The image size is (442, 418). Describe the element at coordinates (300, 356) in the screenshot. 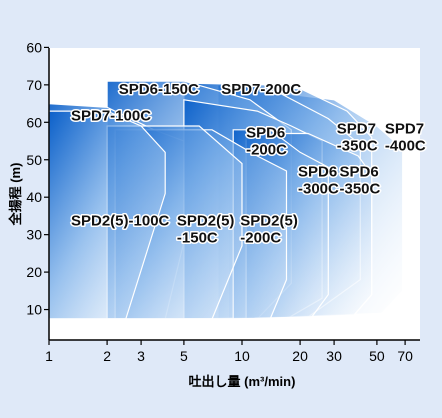

I see `x-tick-label: 20` at that location.